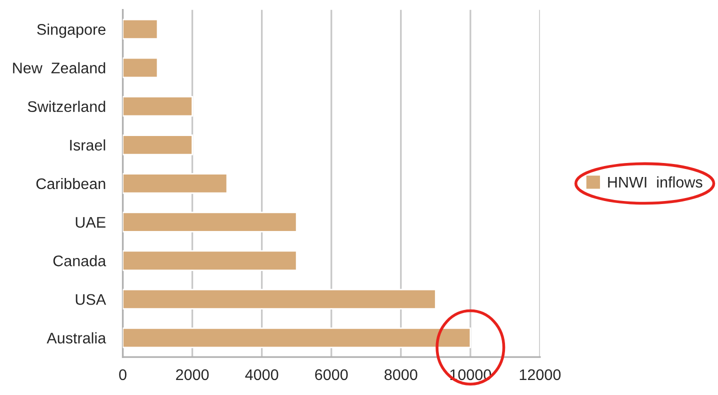  What do you see at coordinates (540, 374) in the screenshot?
I see `x-tick-label: 12000` at bounding box center [540, 374].